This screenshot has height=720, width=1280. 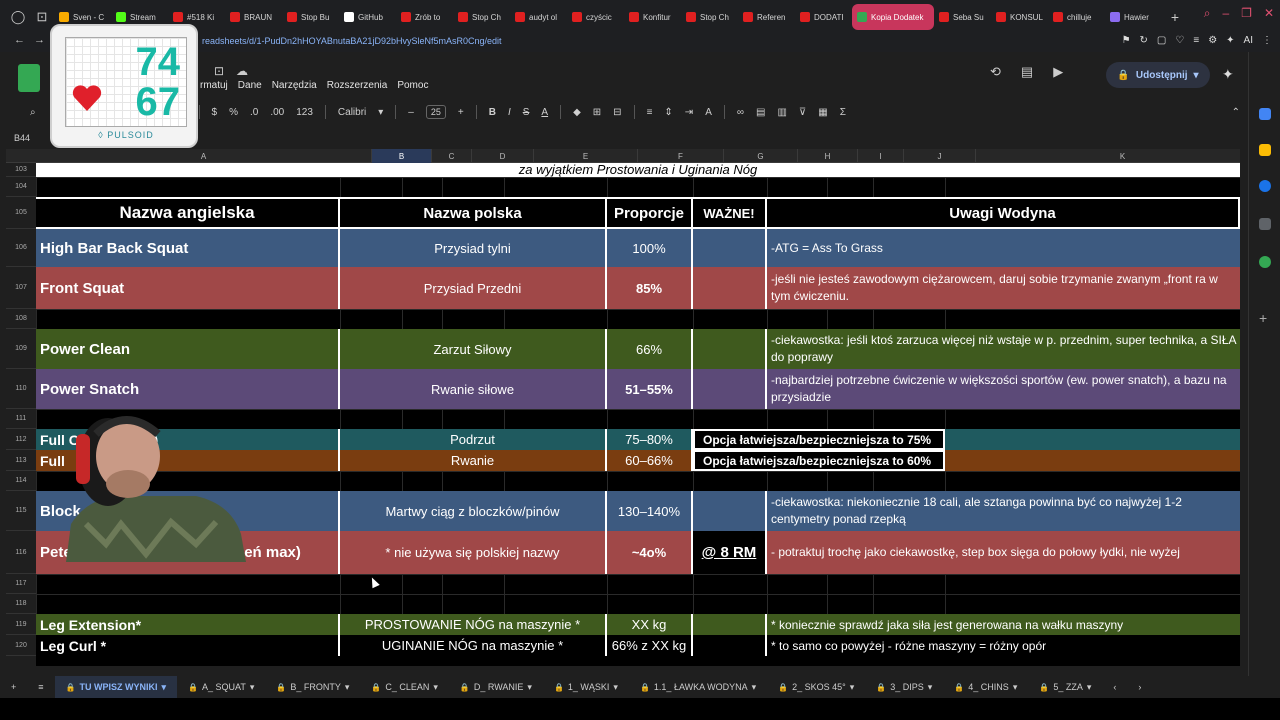 What do you see at coordinates (411, 112) in the screenshot?
I see `font-size-decrease-icon: –` at bounding box center [411, 112].